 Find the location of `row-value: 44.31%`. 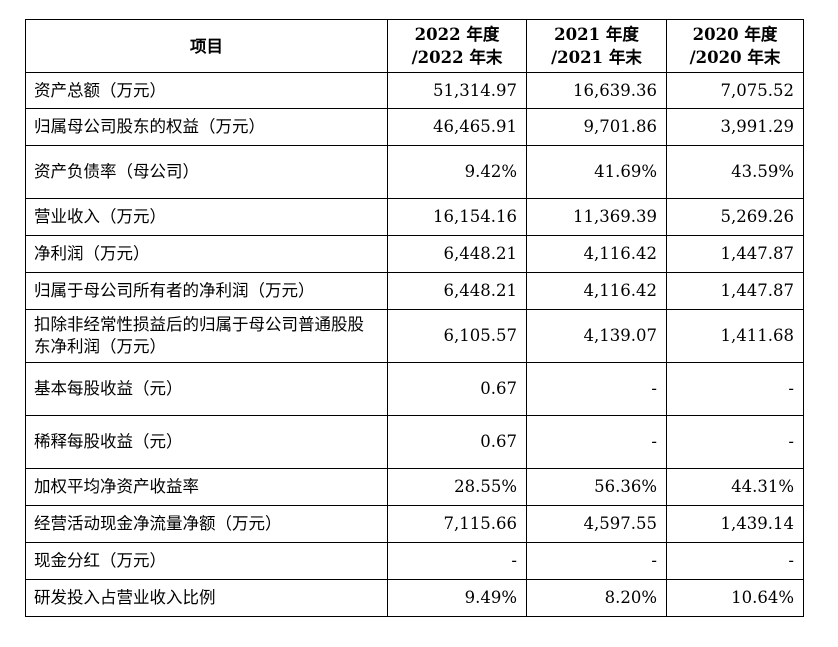

row-value: 44.31% is located at coordinates (735, 487).